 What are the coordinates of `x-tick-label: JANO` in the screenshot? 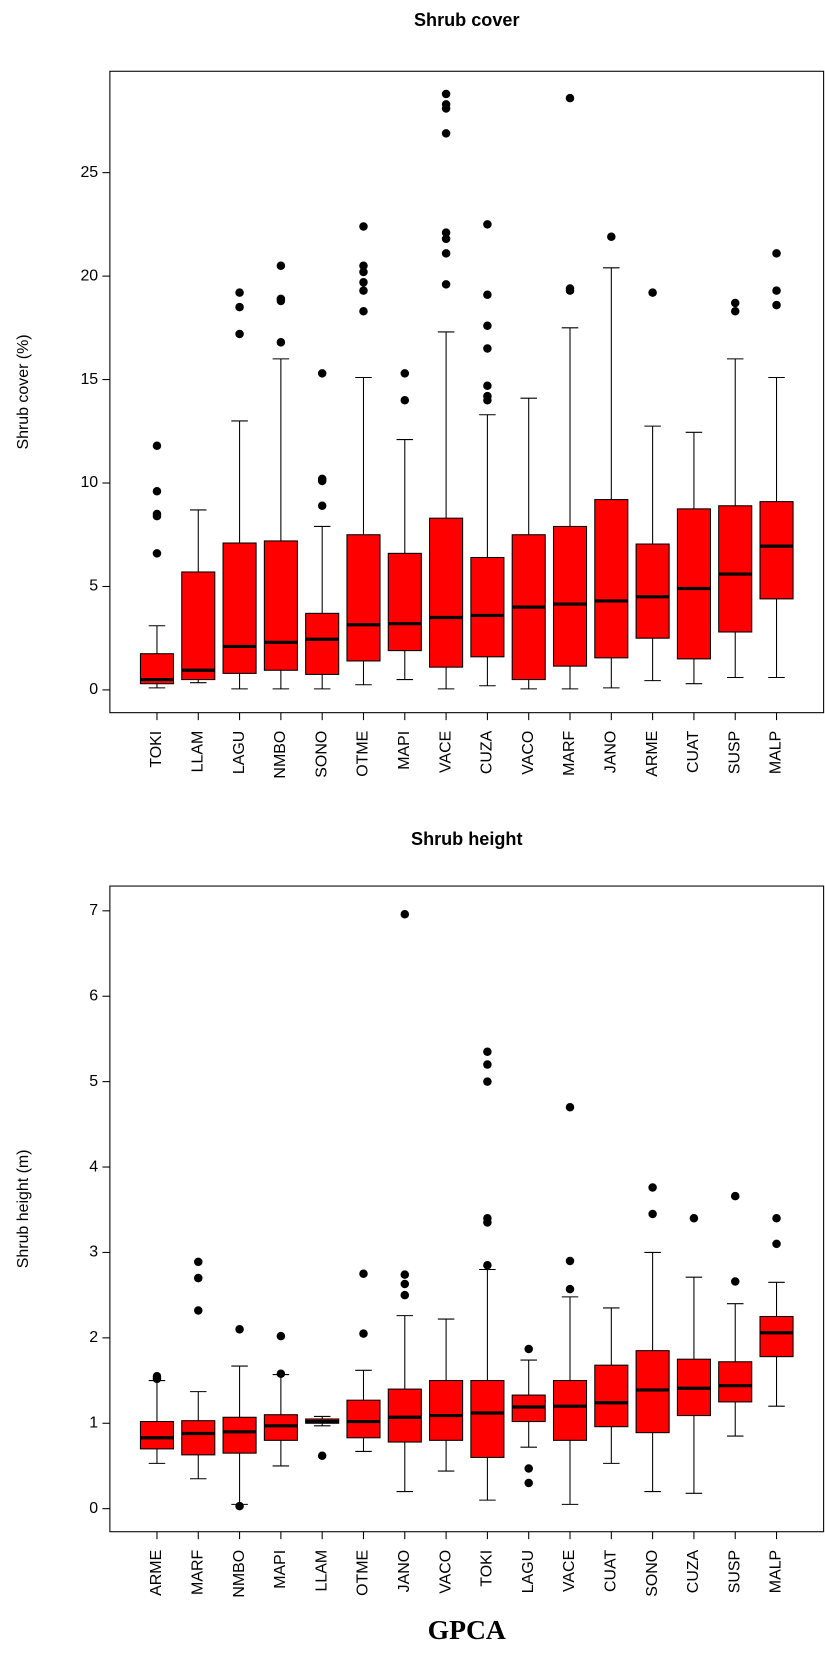 It's located at (611, 752).